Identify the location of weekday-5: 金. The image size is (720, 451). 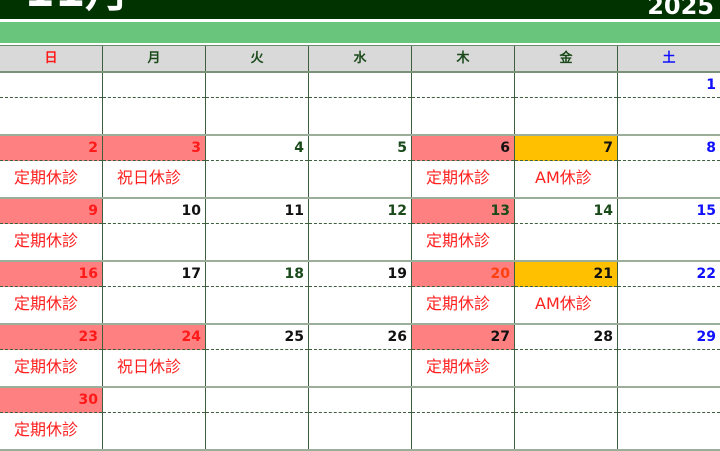
(566, 58).